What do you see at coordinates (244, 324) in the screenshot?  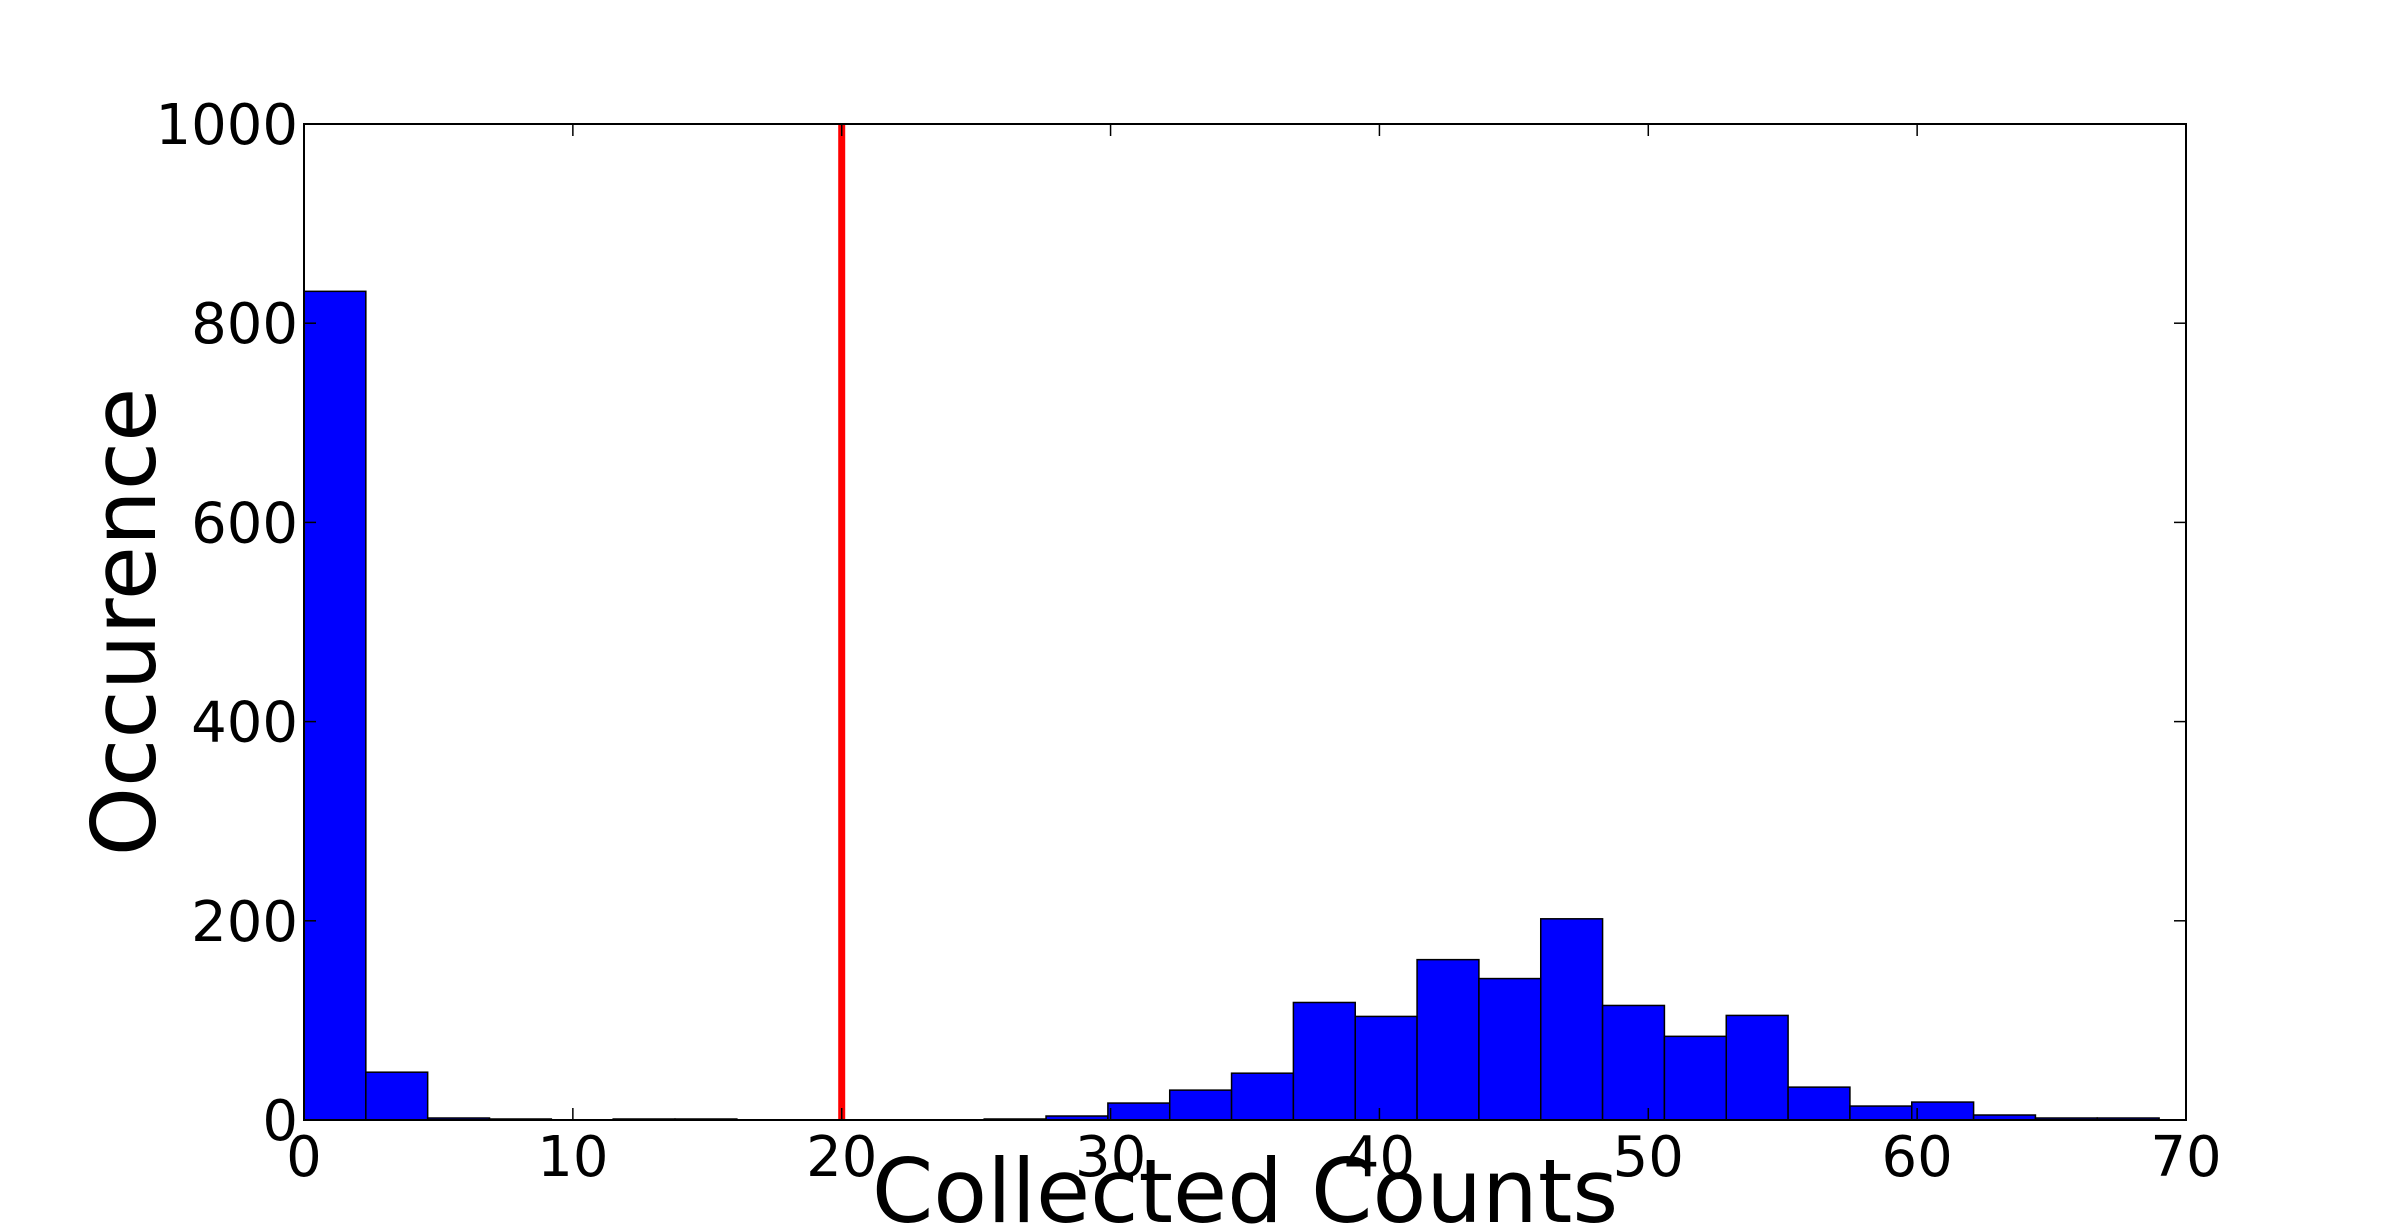 I see `y-tick-label: 800` at bounding box center [244, 324].